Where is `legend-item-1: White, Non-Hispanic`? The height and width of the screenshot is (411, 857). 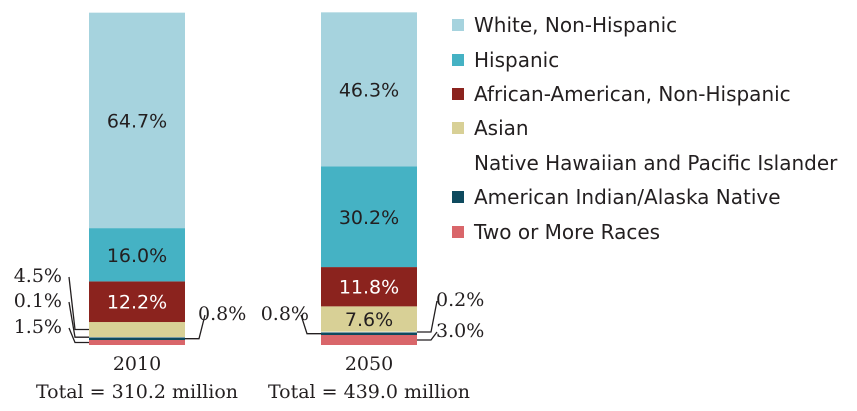 legend-item-1: White, Non-Hispanic is located at coordinates (644, 25).